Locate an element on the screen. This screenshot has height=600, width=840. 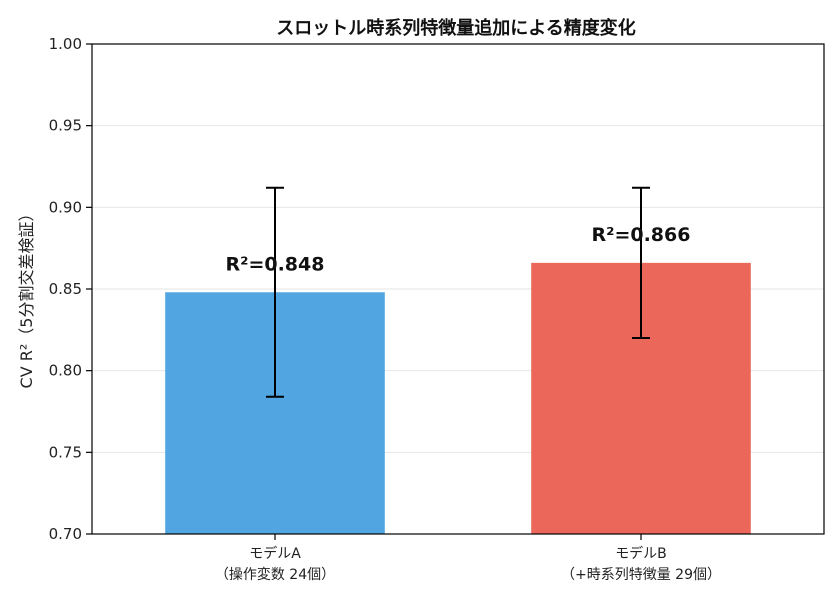
x-tick-label: モデルB is located at coordinates (641, 553).